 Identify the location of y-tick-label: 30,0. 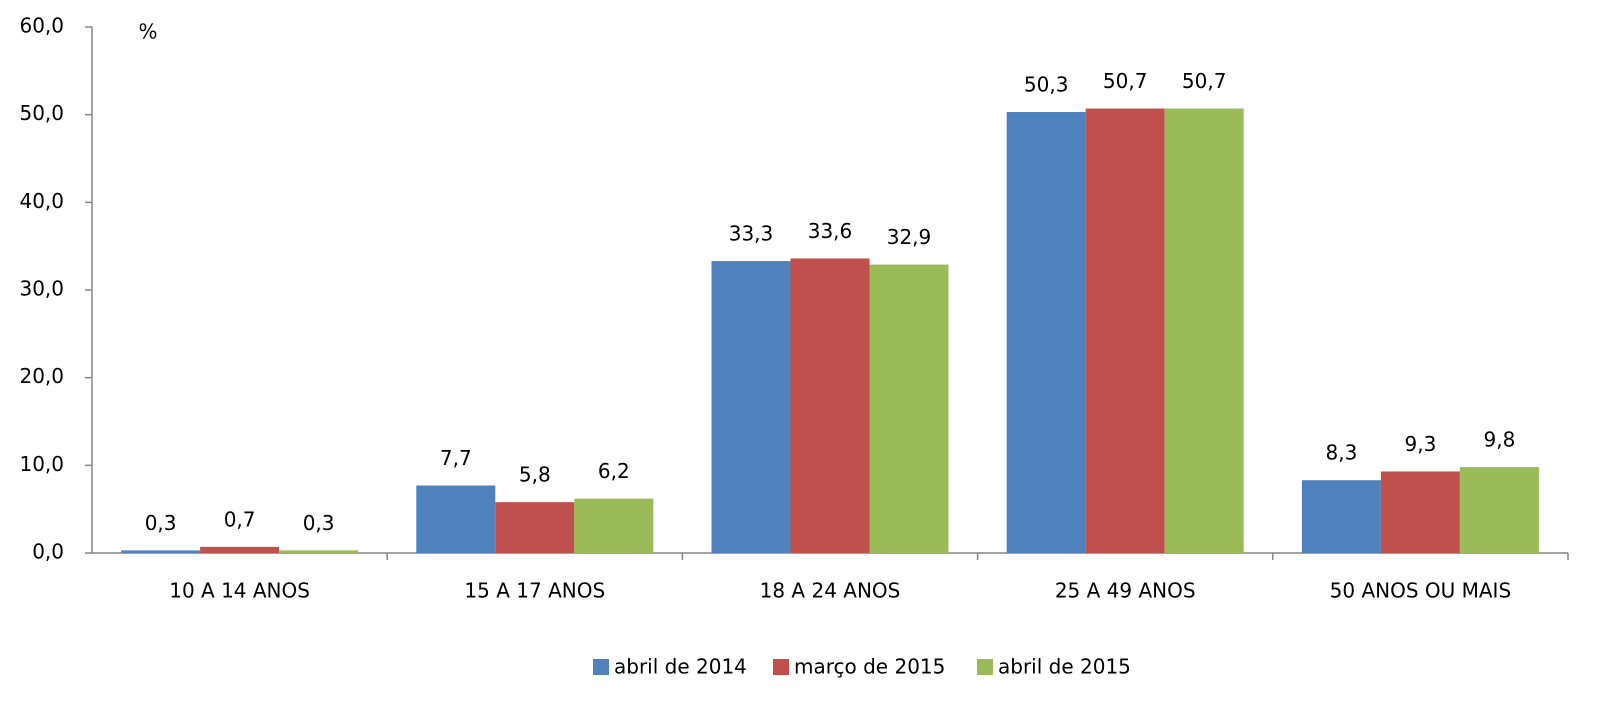
(41, 289).